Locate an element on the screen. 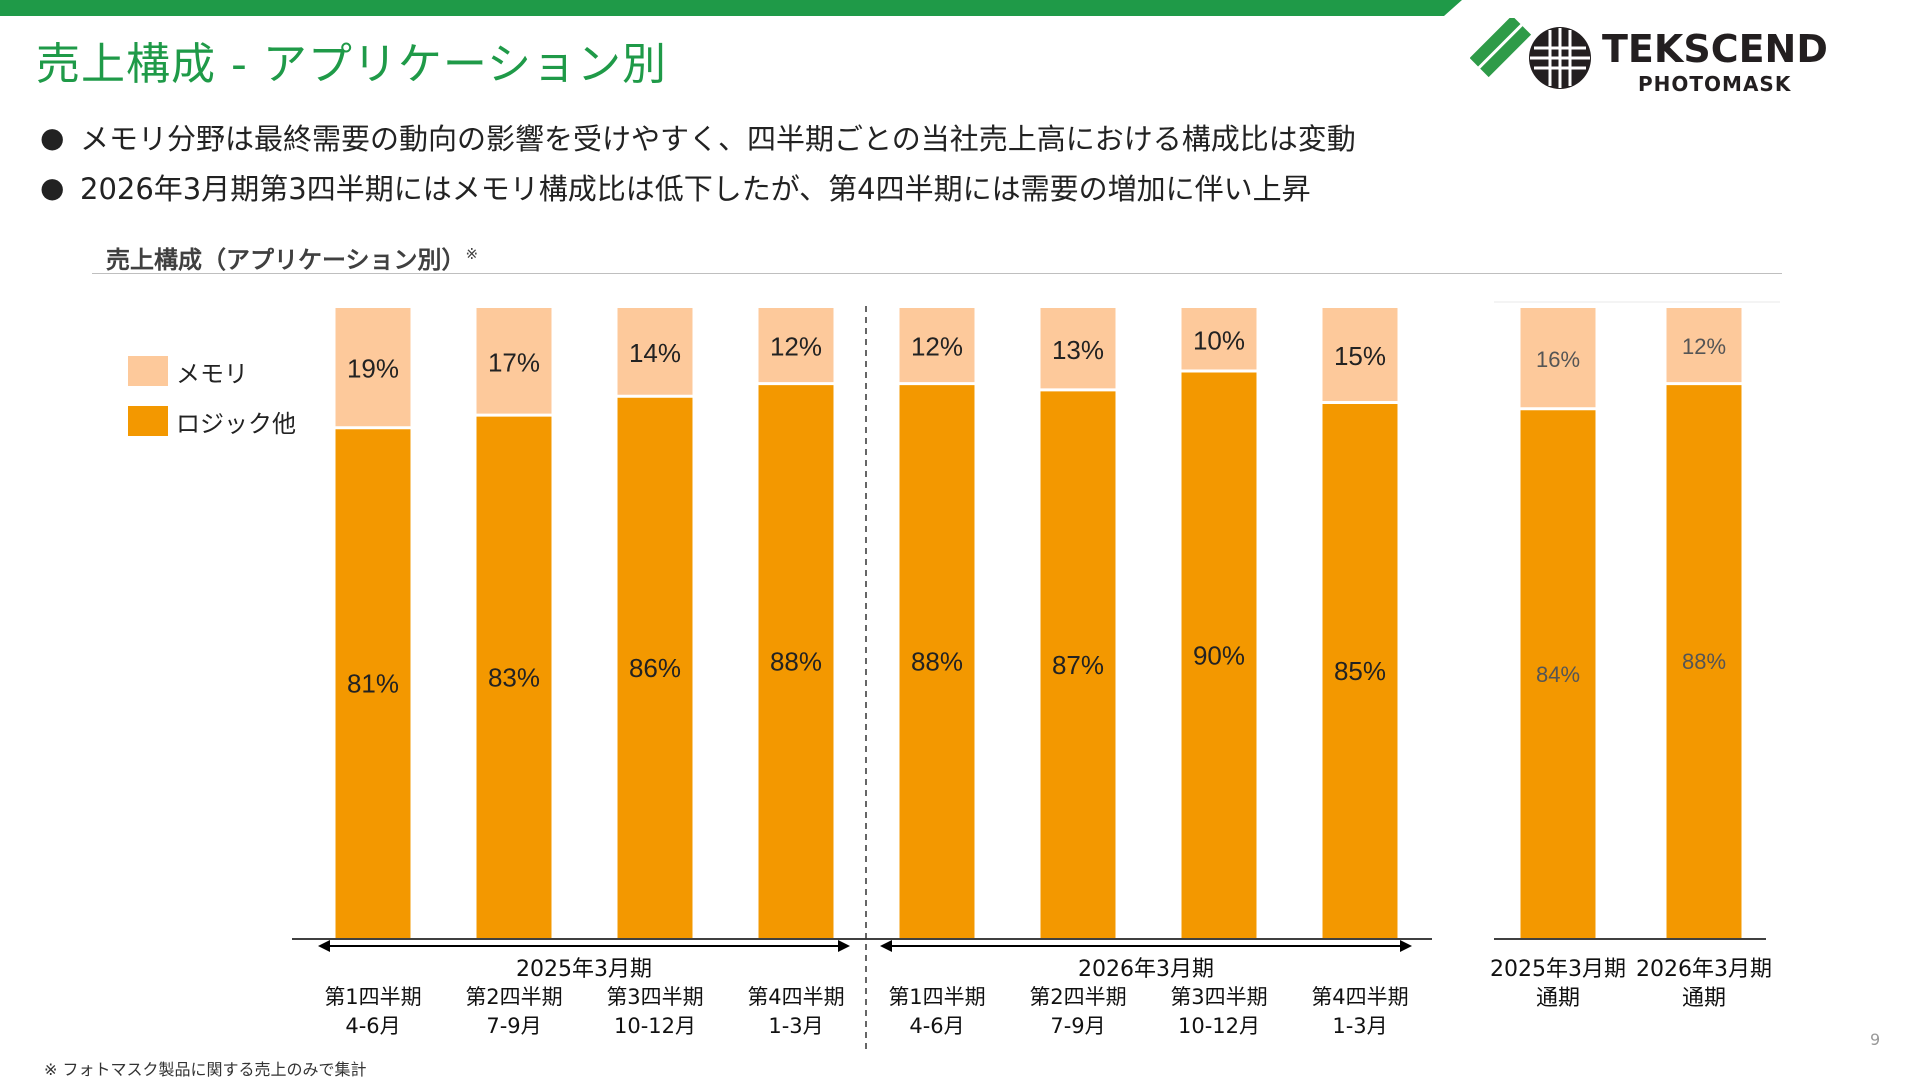  data-label-memory: 16% is located at coordinates (1558, 359).